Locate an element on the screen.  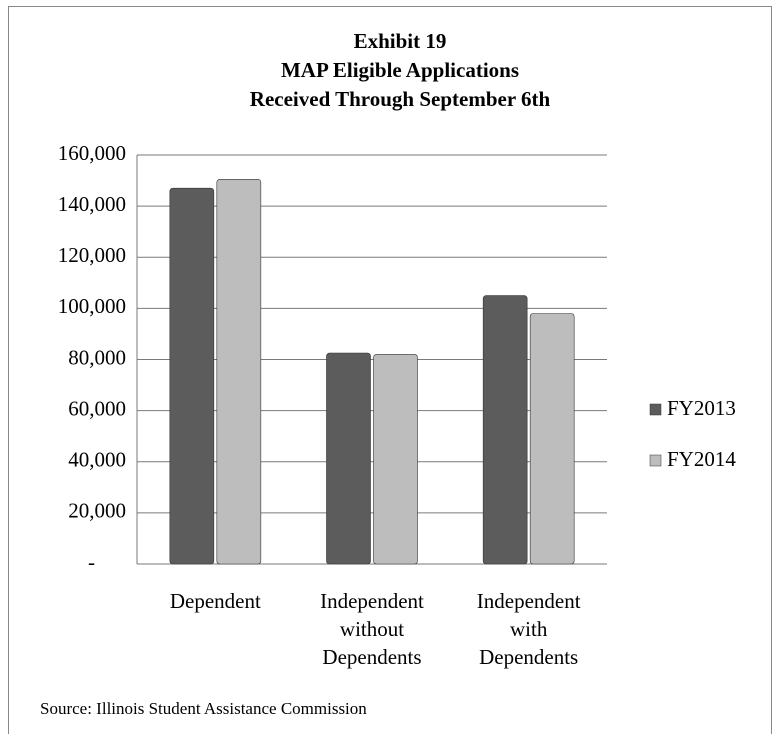
y-tick-label: 40,000 is located at coordinates (97, 460).